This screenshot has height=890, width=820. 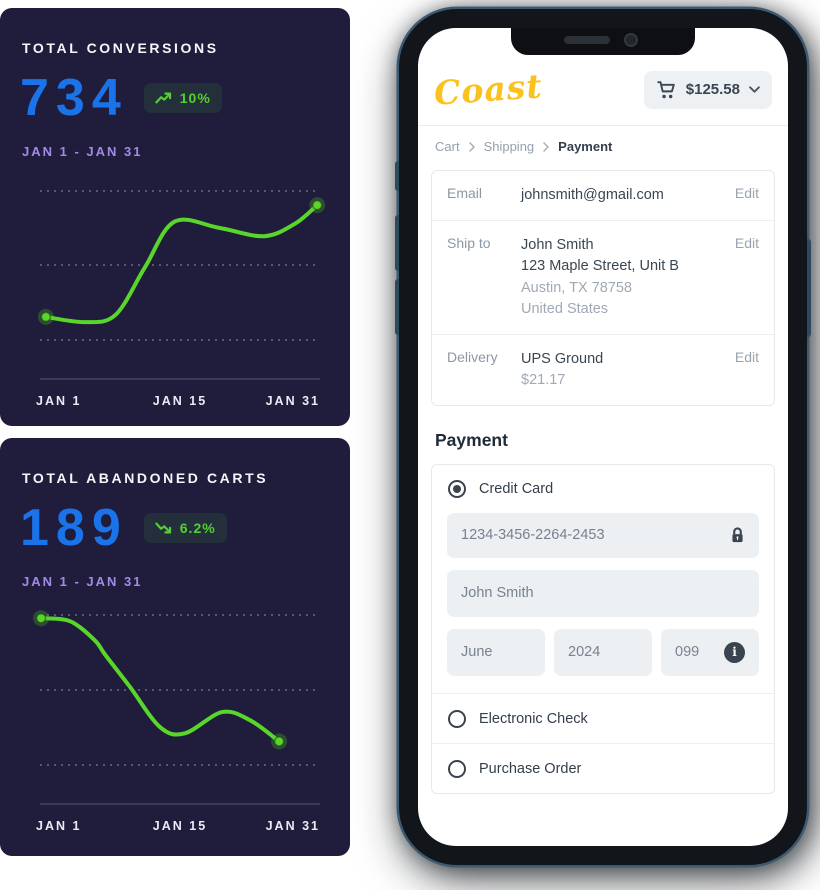 What do you see at coordinates (397, 176) in the screenshot?
I see `mute-switch` at bounding box center [397, 176].